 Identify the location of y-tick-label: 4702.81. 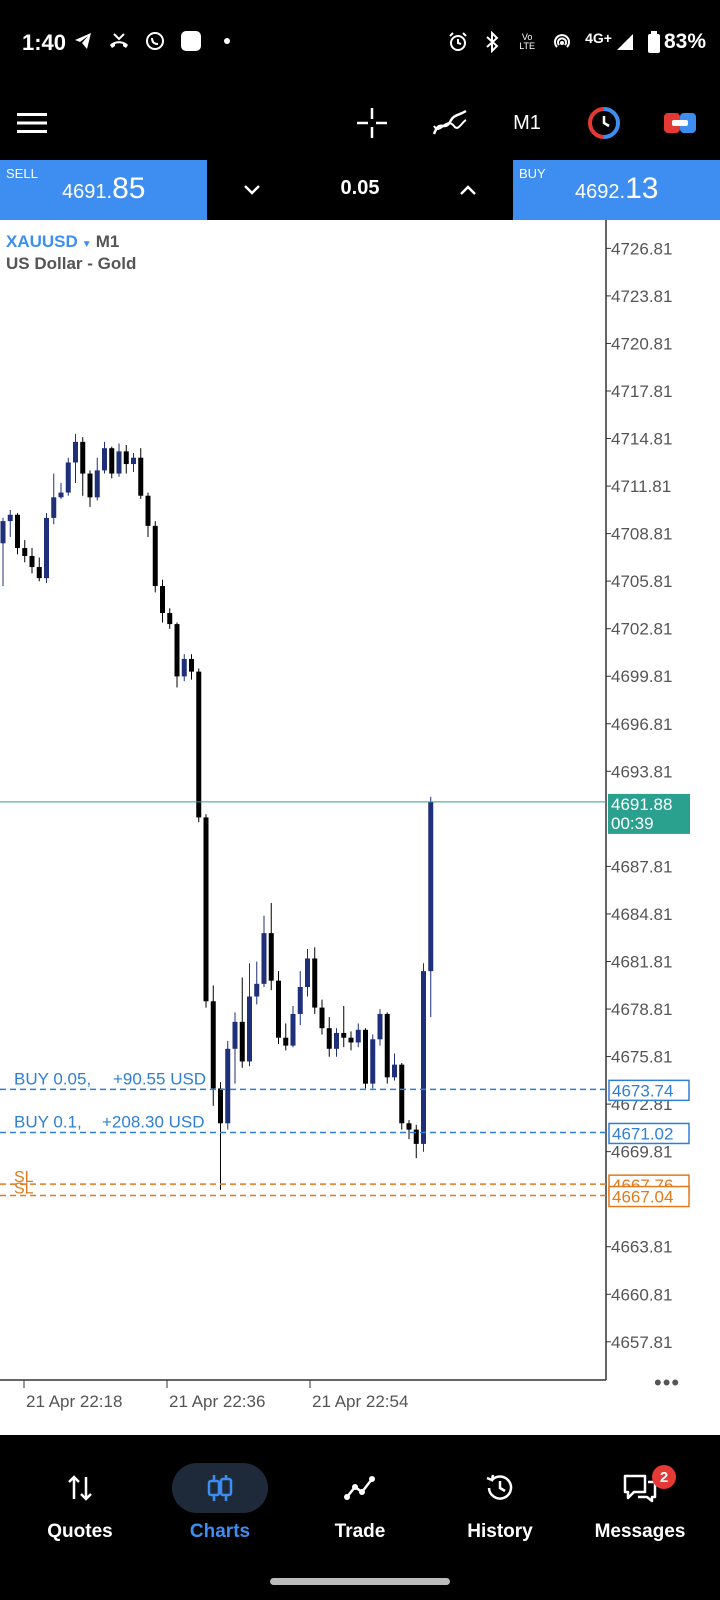
(641, 629).